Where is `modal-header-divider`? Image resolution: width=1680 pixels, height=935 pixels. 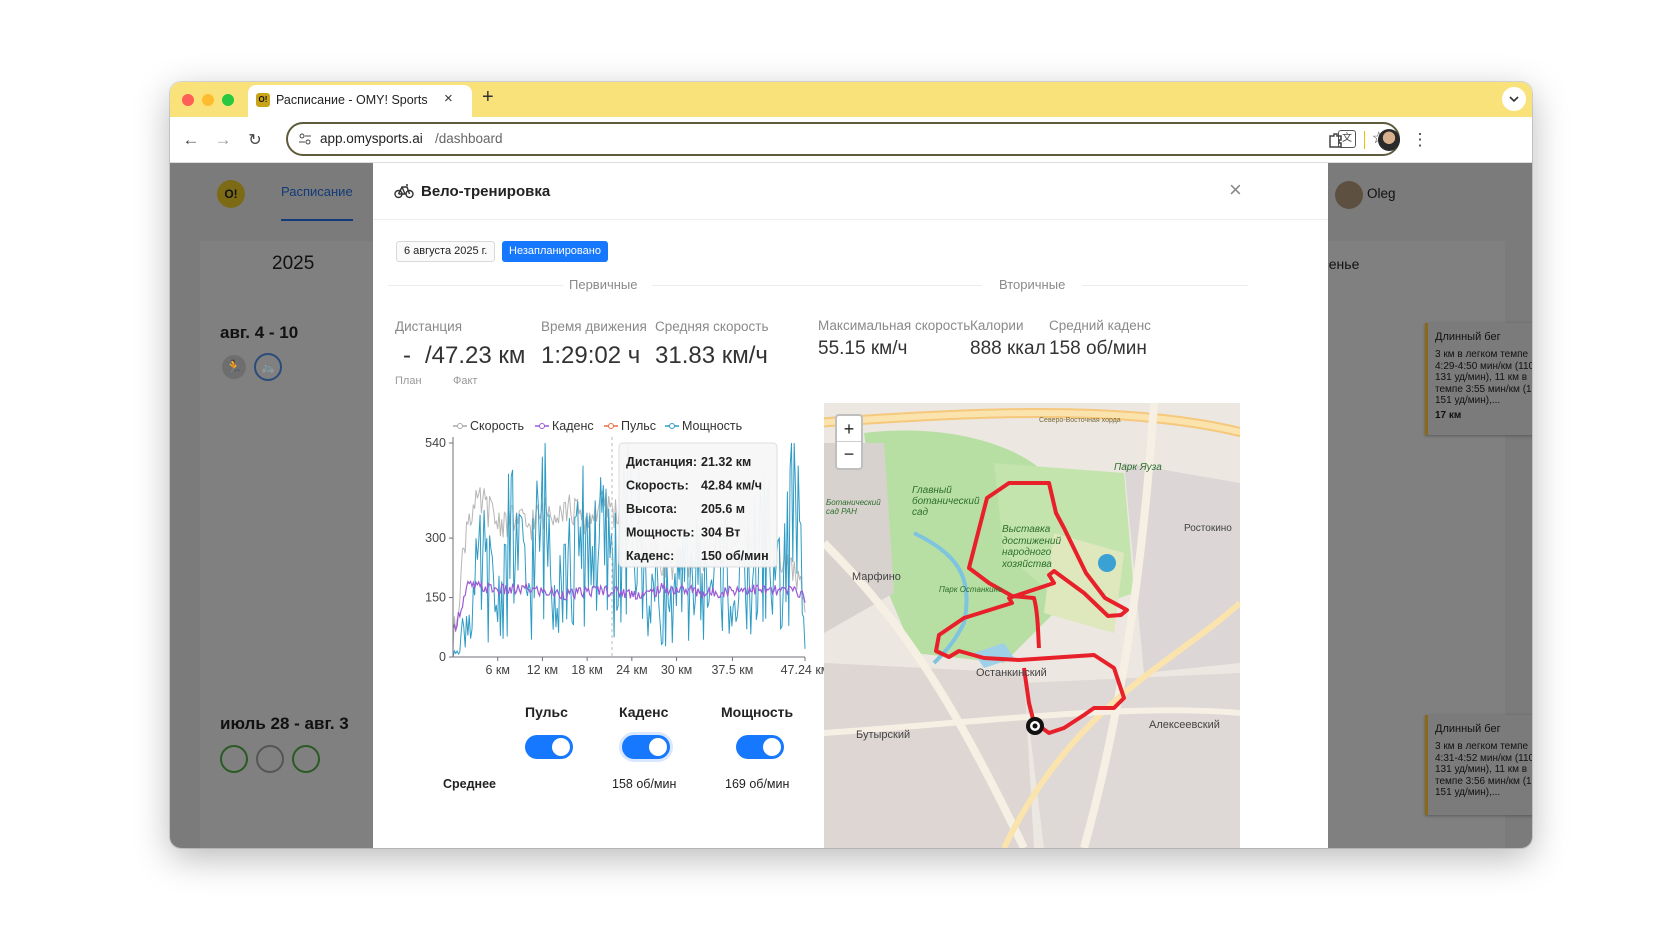 modal-header-divider is located at coordinates (850, 219).